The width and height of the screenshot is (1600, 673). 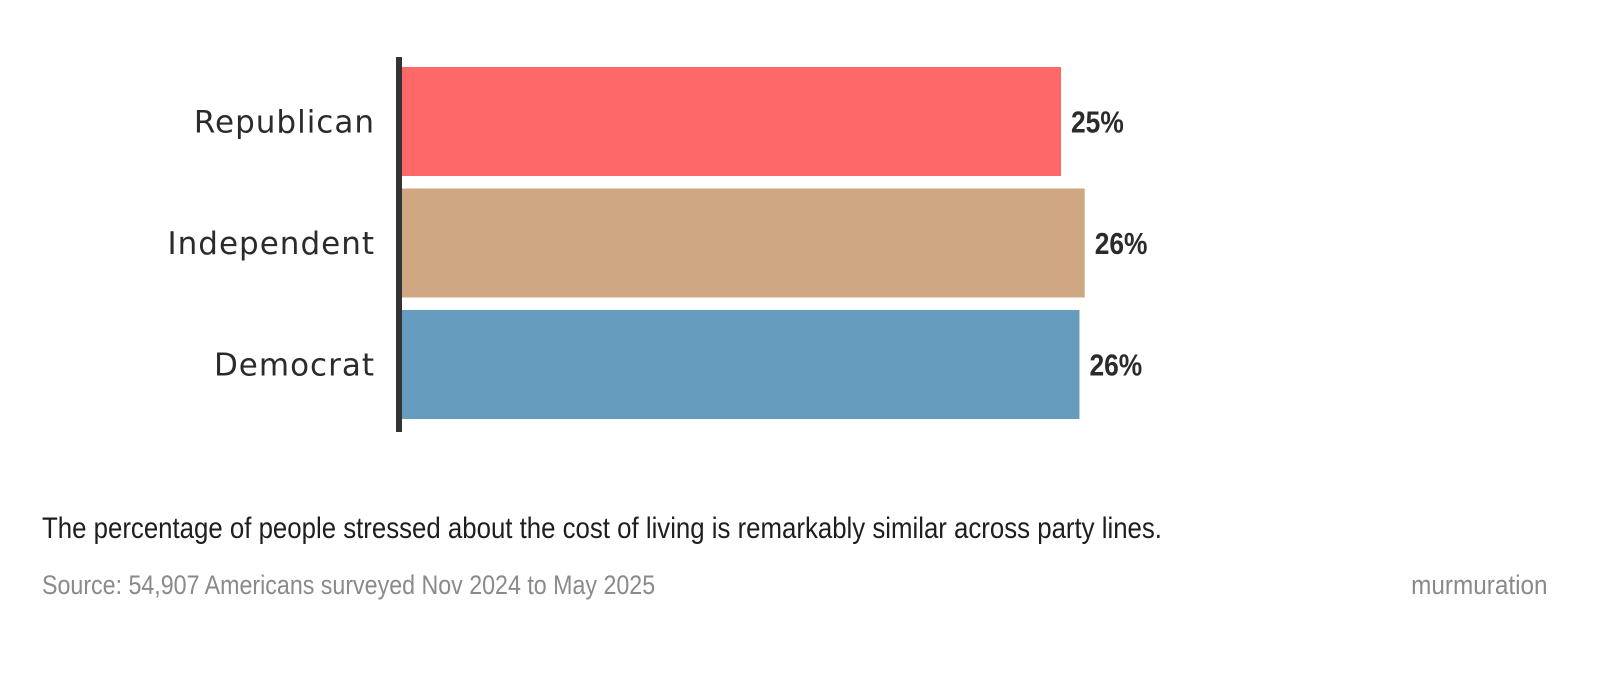 What do you see at coordinates (284, 123) in the screenshot?
I see `category-label-republican: Republican` at bounding box center [284, 123].